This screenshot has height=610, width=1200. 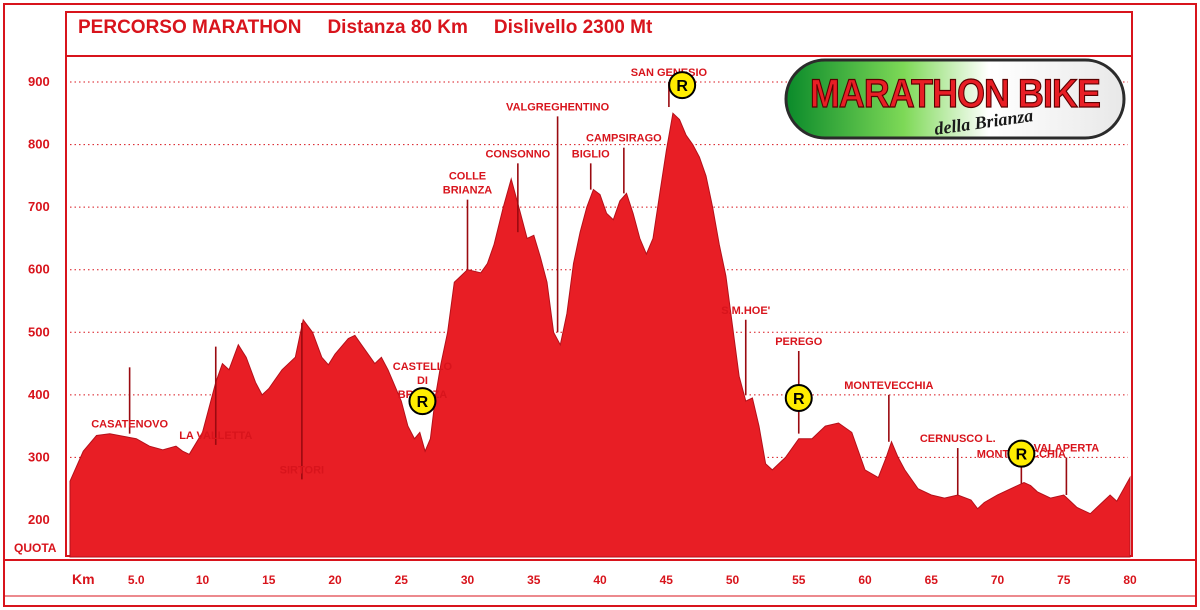 I want to click on elevation-gain-label: Dislivello 2300 Mt, so click(x=573, y=27).